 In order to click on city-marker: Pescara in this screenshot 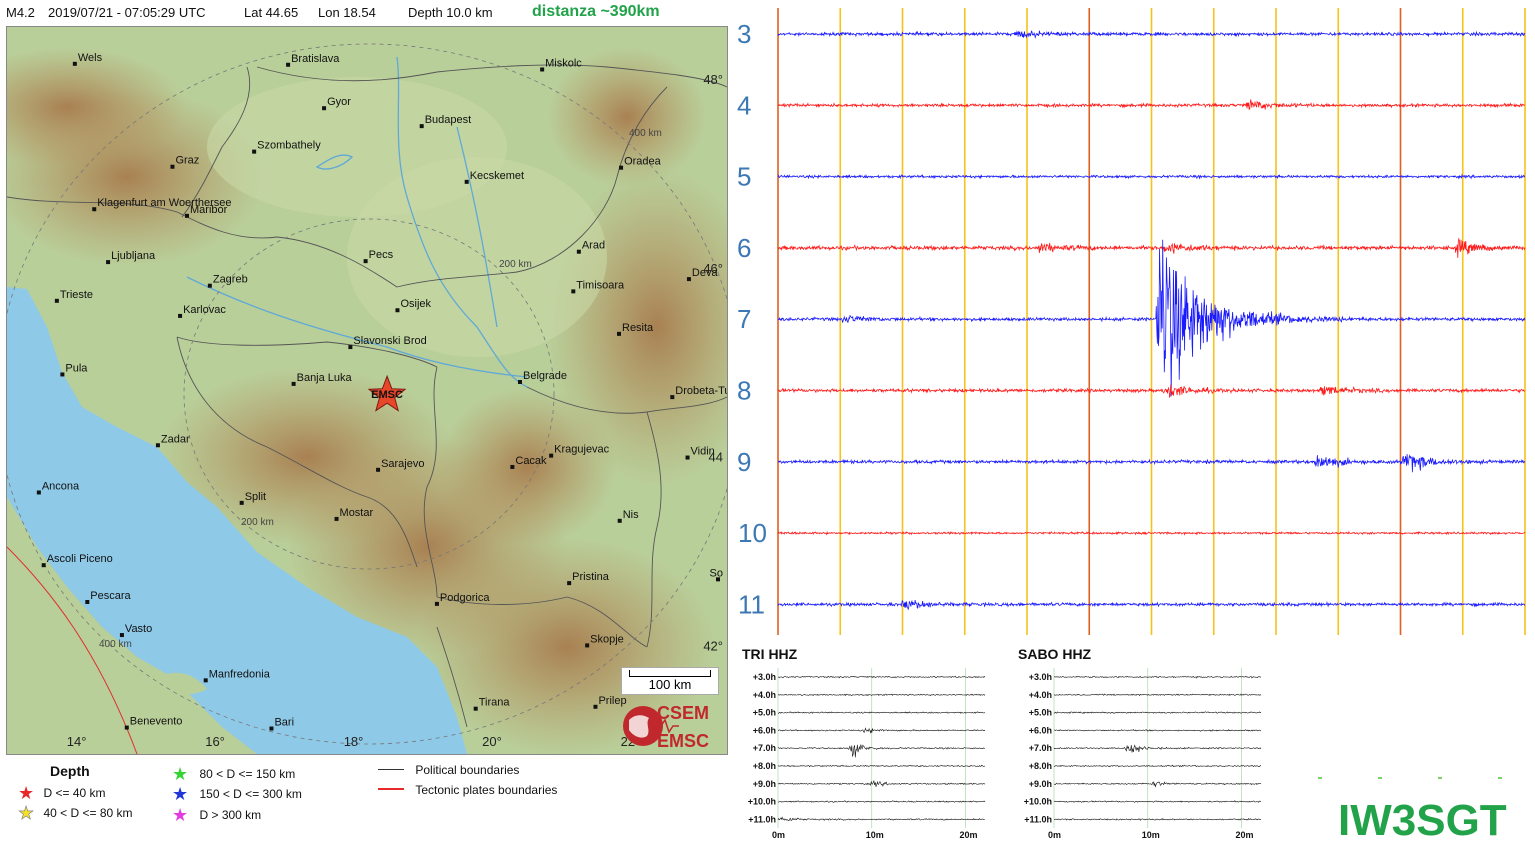, I will do `click(108, 597)`.